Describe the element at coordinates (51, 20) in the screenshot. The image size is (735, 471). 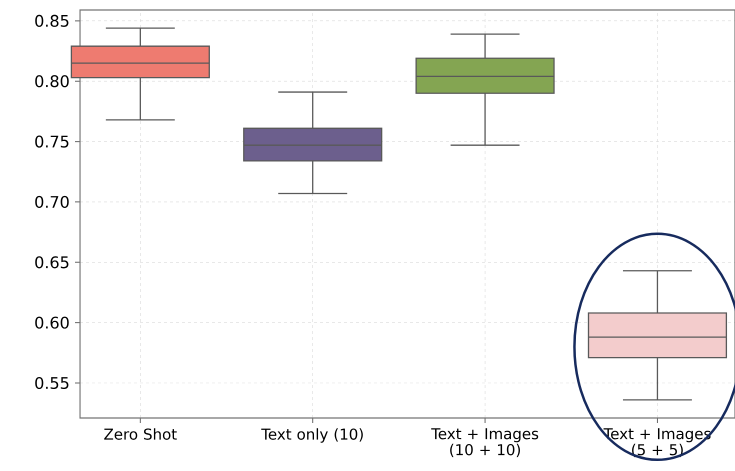
I see `y-tick-label: 0.85` at that location.